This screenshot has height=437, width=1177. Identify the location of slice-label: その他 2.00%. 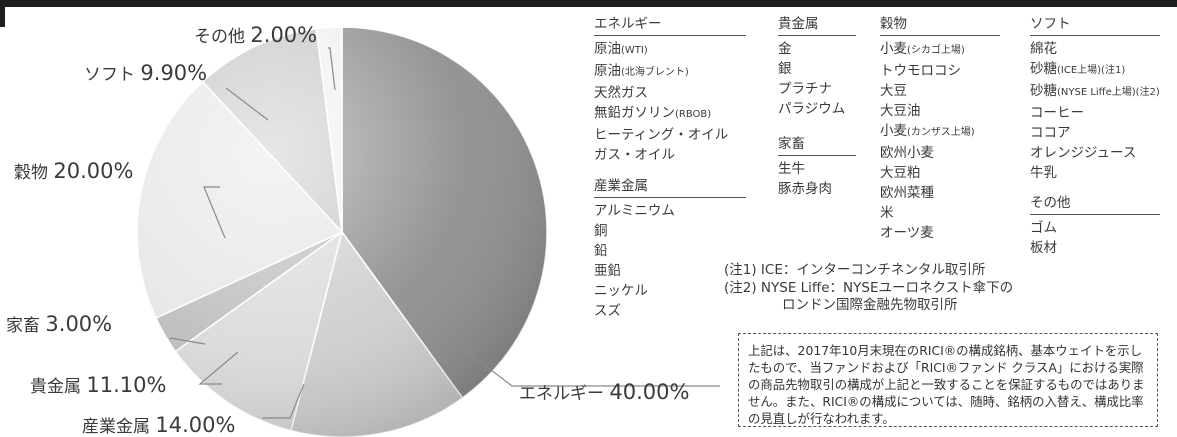
(255, 35).